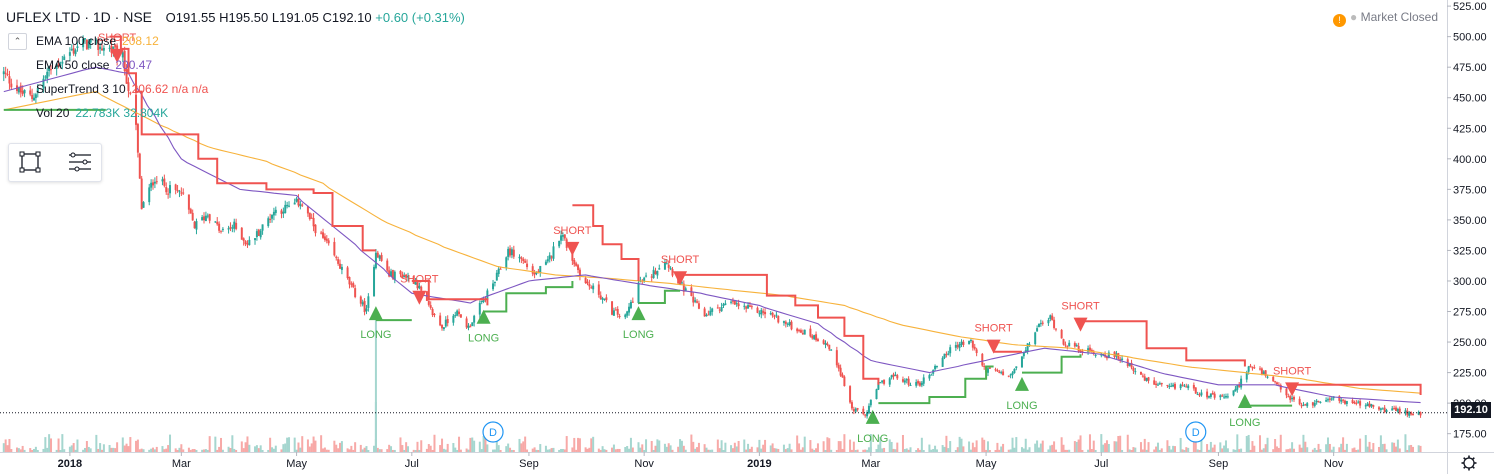 This screenshot has height=474, width=1494. I want to click on symbol-title: UFLEX LTD · 1D · NSE, so click(79, 17).